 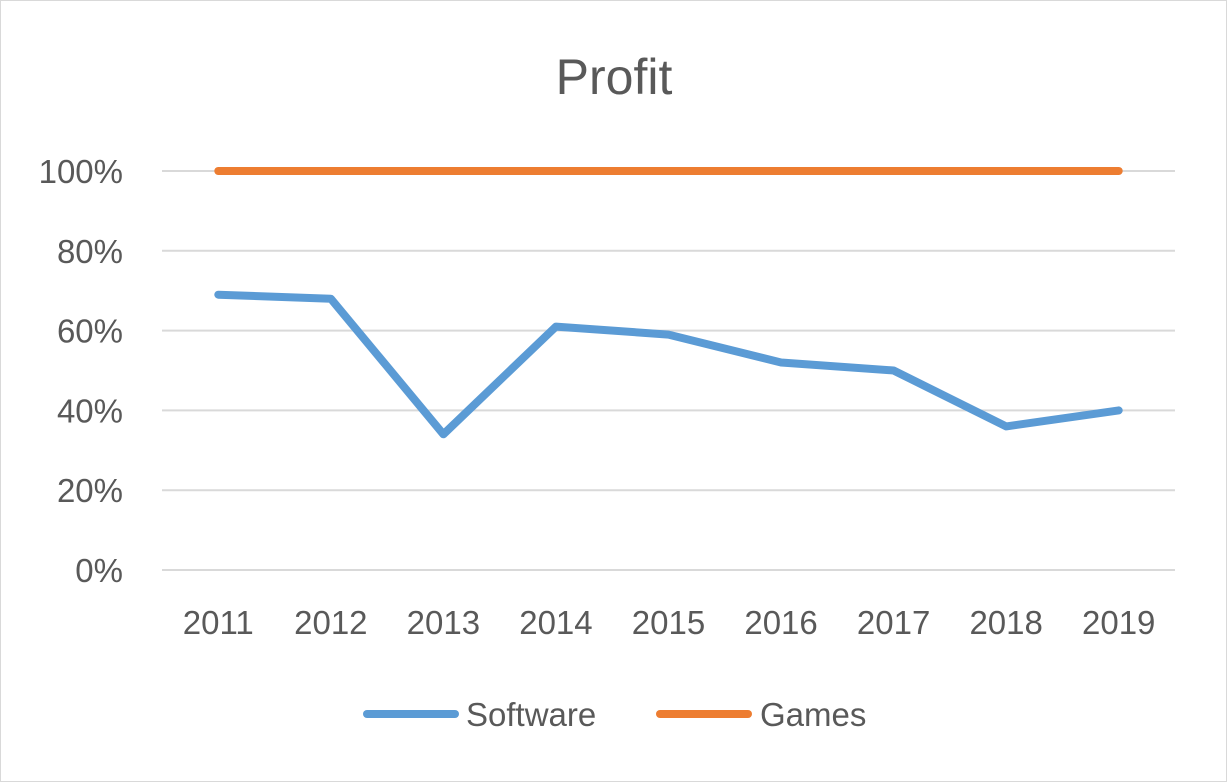 I want to click on x-tick-label: 2012, so click(x=330, y=622).